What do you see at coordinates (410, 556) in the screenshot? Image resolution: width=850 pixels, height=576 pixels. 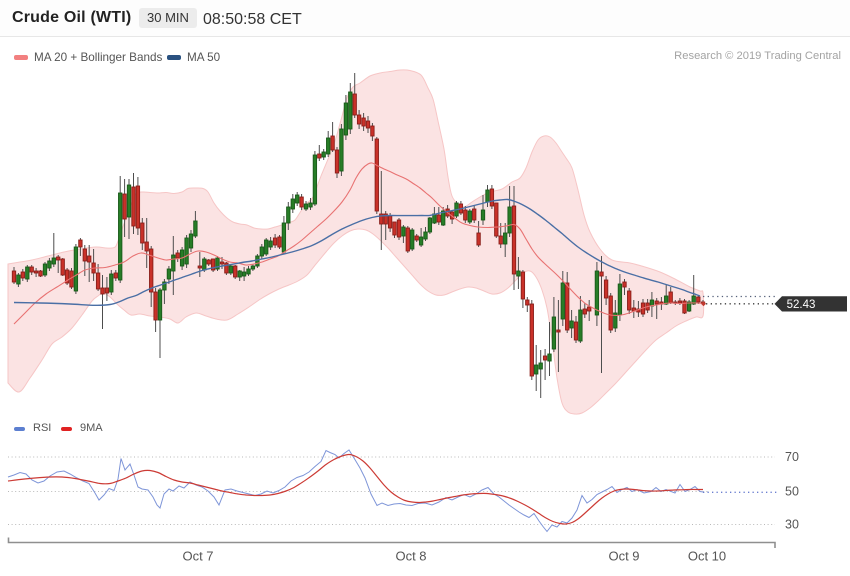 I see `svg-text: Oct 8` at bounding box center [410, 556].